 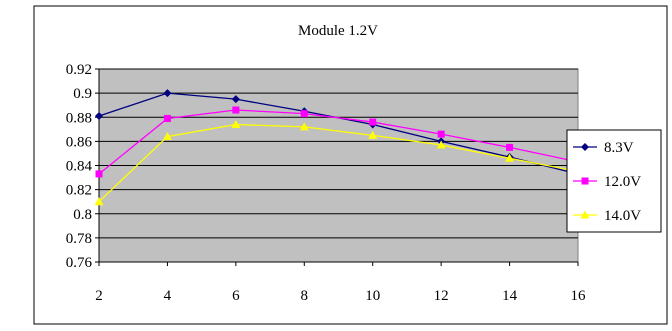 What do you see at coordinates (79, 142) in the screenshot?
I see `y-tick-label: 0.86` at bounding box center [79, 142].